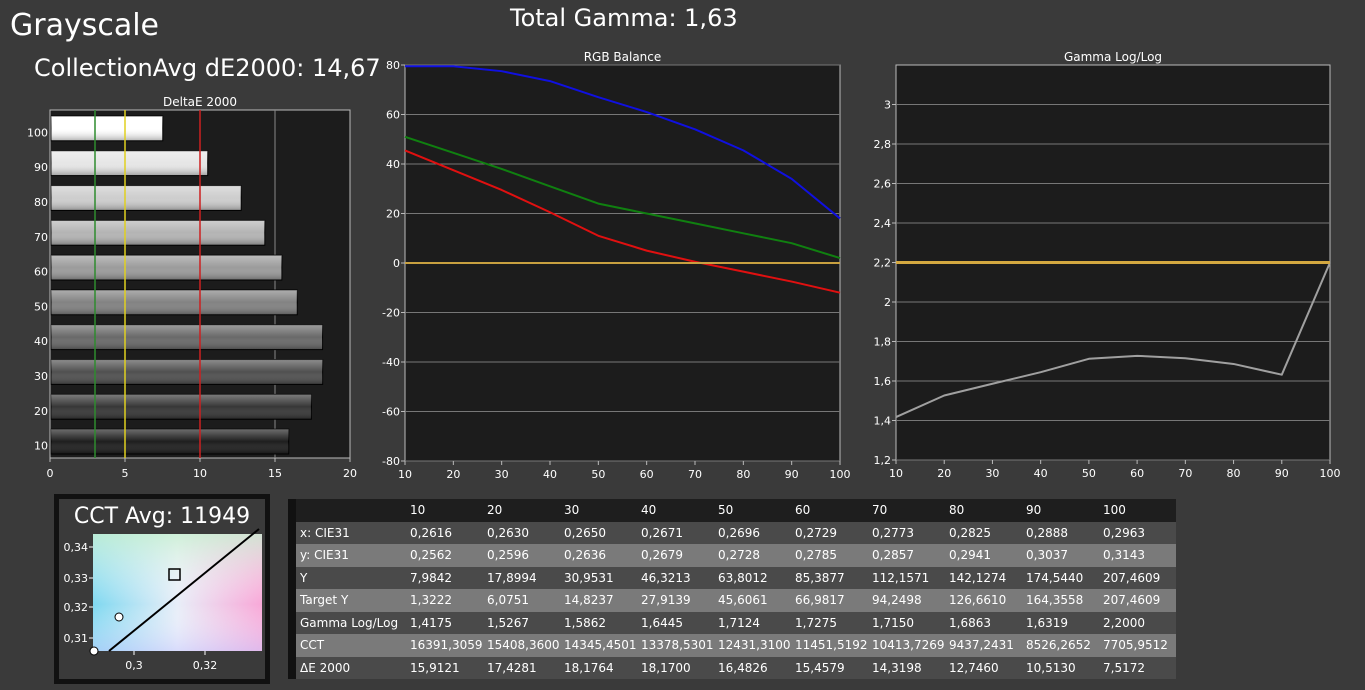 This screenshot has height=690, width=1365. What do you see at coordinates (598, 532) in the screenshot?
I see `table-cell: 0,2650` at bounding box center [598, 532].